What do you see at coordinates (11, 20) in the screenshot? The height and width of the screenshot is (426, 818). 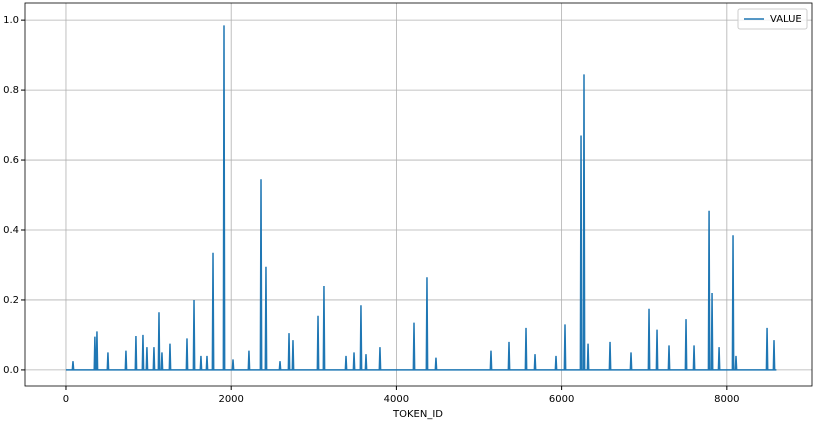 I see `y-tick-label: 1.0` at bounding box center [11, 20].